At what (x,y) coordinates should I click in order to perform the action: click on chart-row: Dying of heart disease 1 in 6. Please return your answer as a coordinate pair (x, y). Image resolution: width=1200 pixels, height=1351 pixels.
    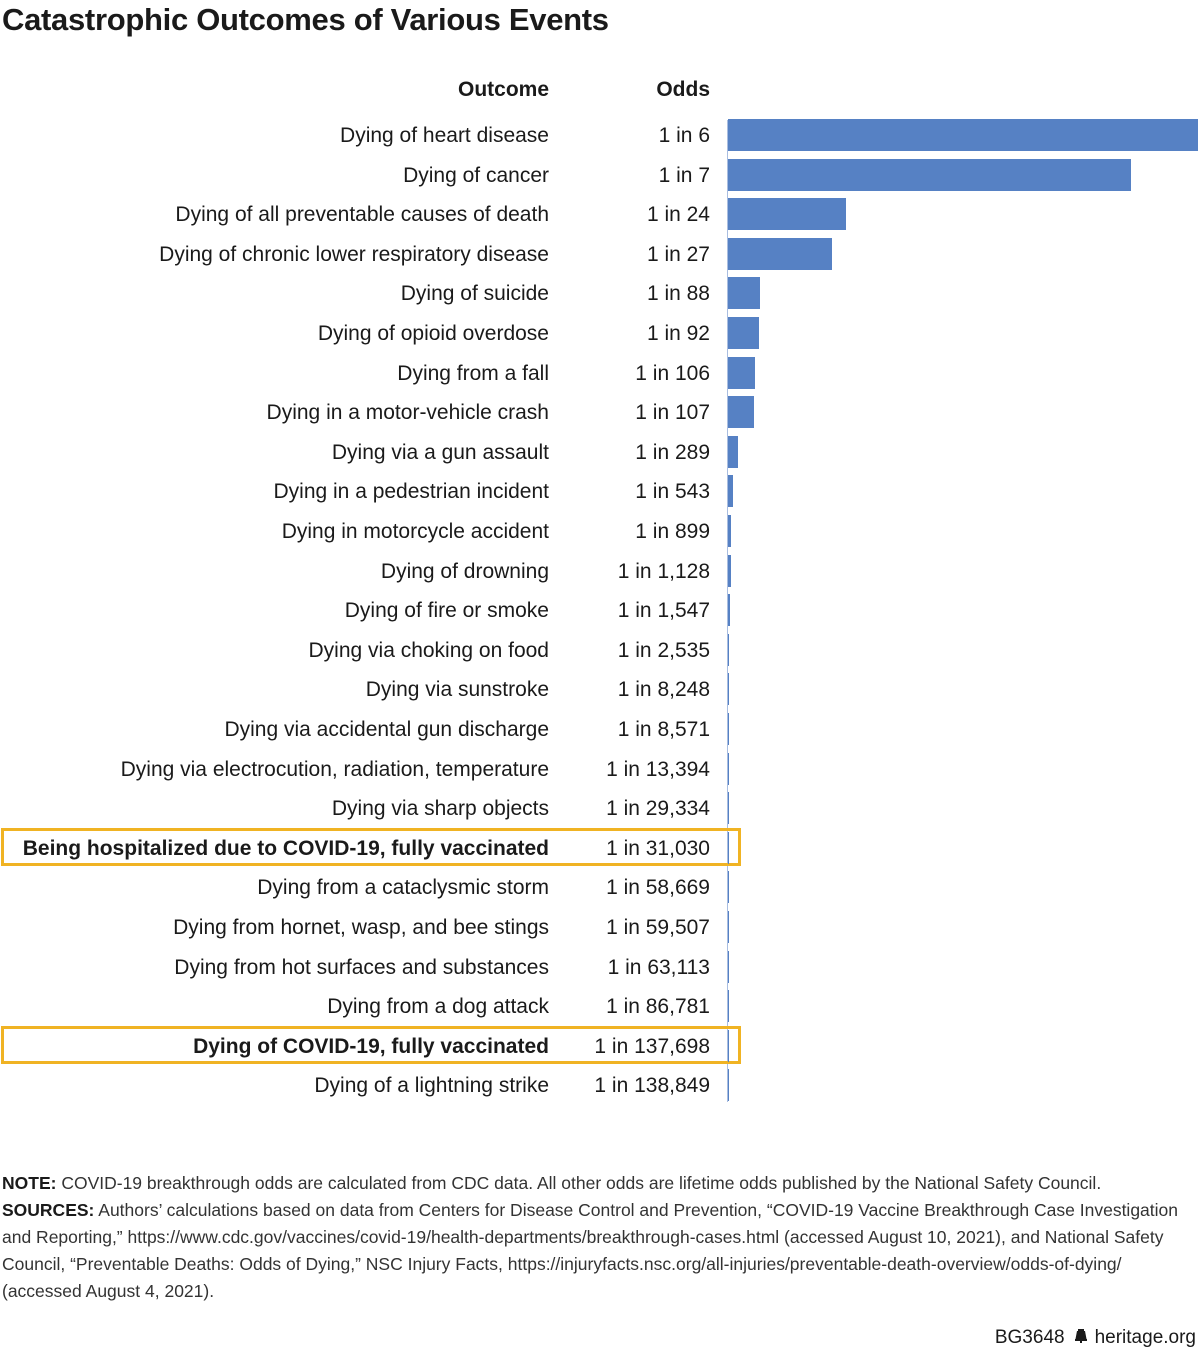
    Looking at the image, I should click on (600, 138).